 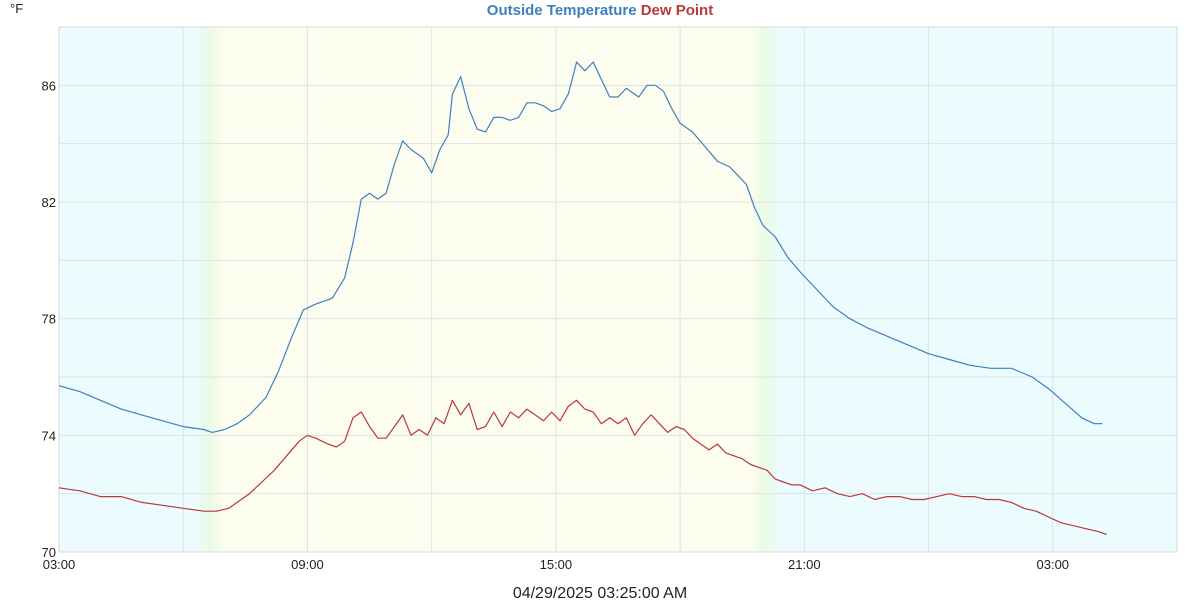 I want to click on y-axis-unit-label: °F, so click(x=16, y=8).